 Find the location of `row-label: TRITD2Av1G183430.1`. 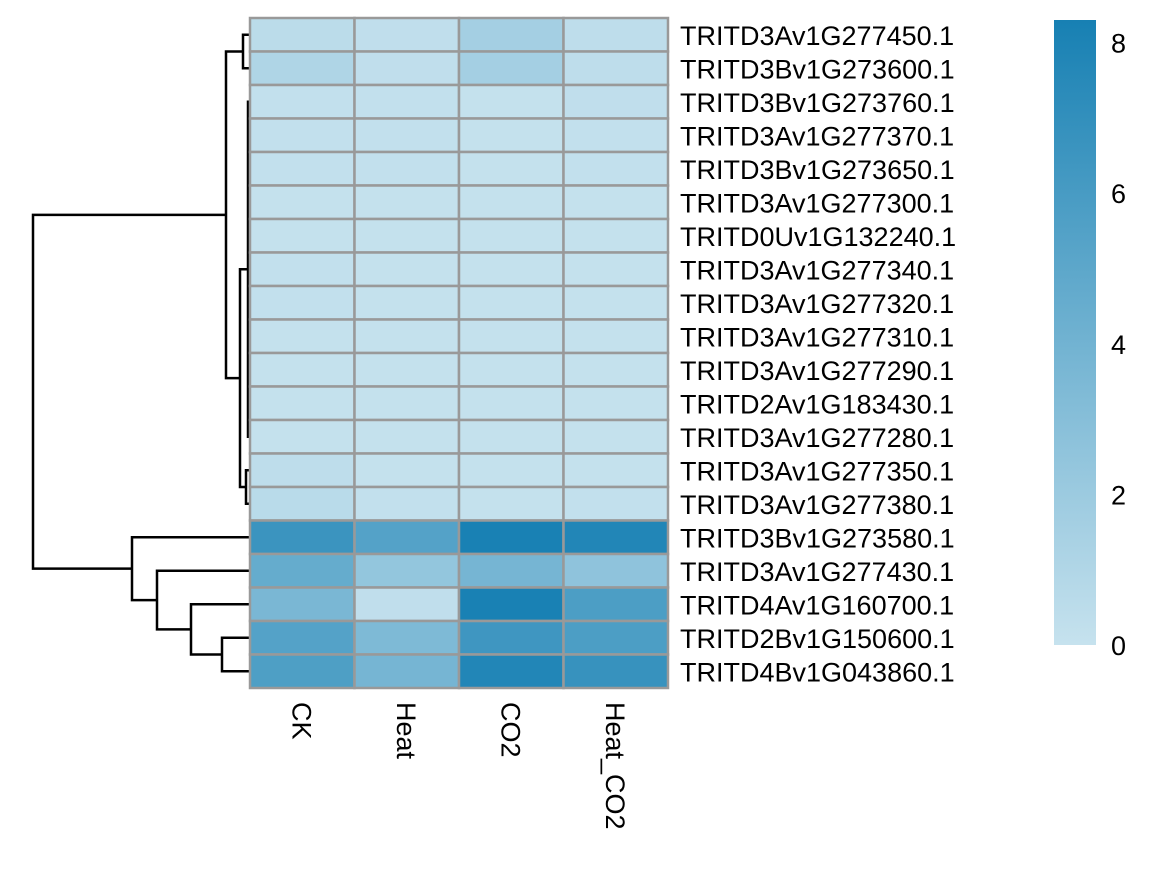

row-label: TRITD2Av1G183430.1 is located at coordinates (817, 404).